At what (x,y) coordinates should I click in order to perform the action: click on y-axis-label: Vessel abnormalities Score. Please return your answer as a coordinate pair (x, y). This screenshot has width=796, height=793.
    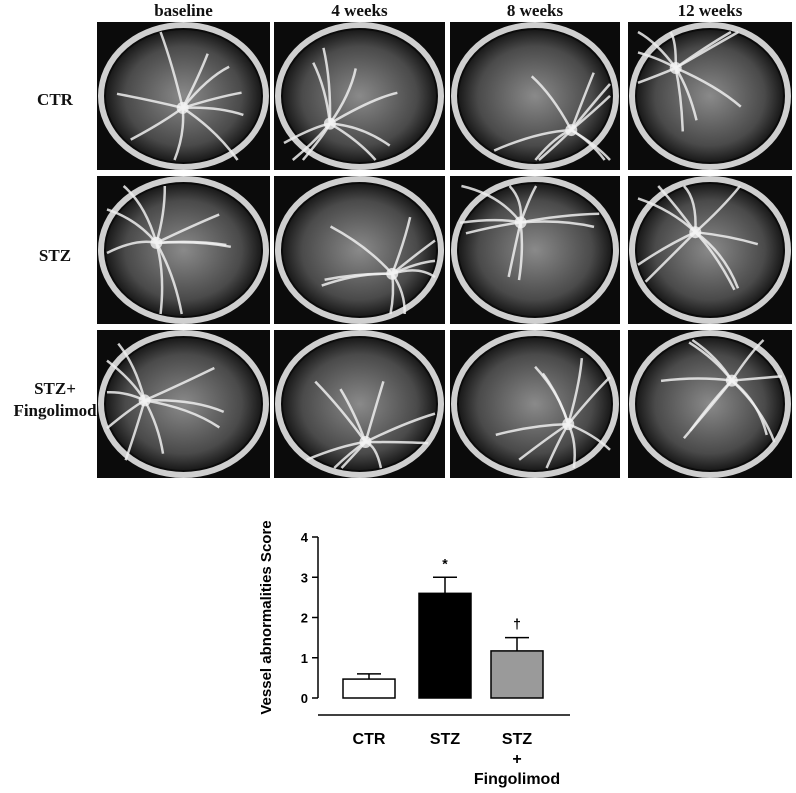
    Looking at the image, I should click on (266, 617).